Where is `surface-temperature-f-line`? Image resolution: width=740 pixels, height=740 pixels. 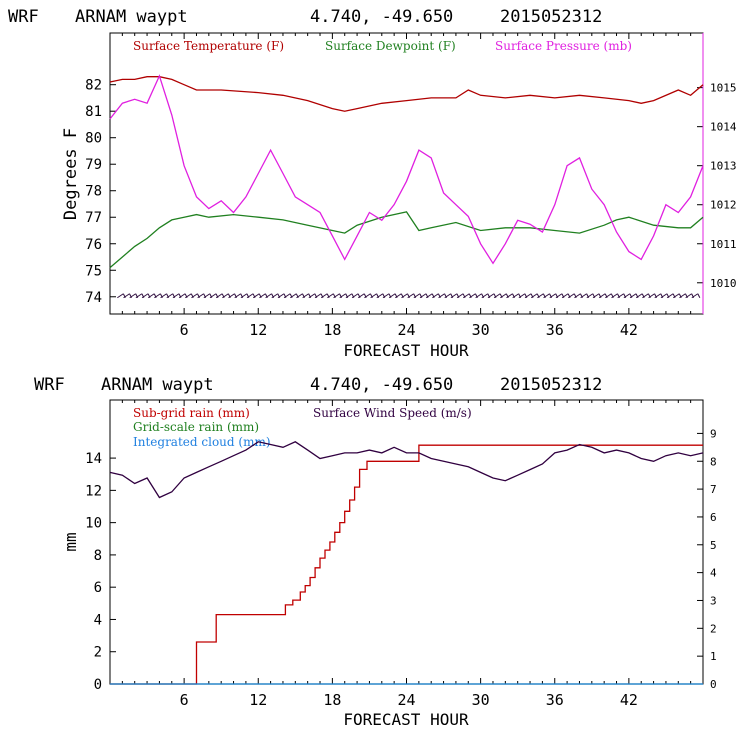 surface-temperature-f-line is located at coordinates (406, 94).